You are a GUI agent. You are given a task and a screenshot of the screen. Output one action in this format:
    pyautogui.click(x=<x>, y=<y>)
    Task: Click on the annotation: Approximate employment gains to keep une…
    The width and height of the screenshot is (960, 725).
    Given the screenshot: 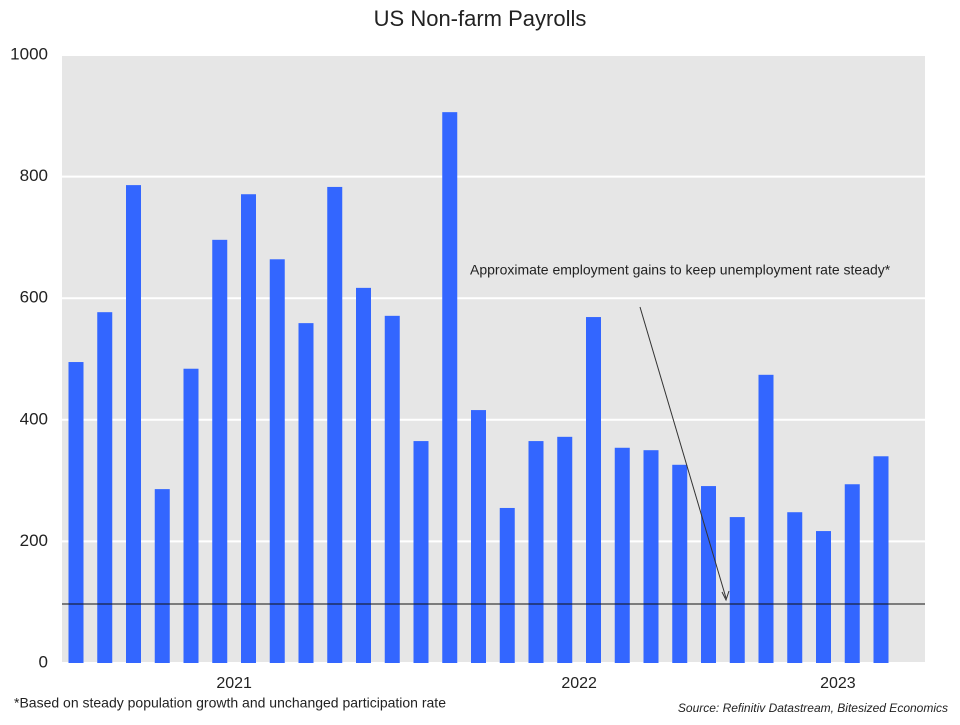 What is the action you would take?
    pyautogui.click(x=680, y=270)
    